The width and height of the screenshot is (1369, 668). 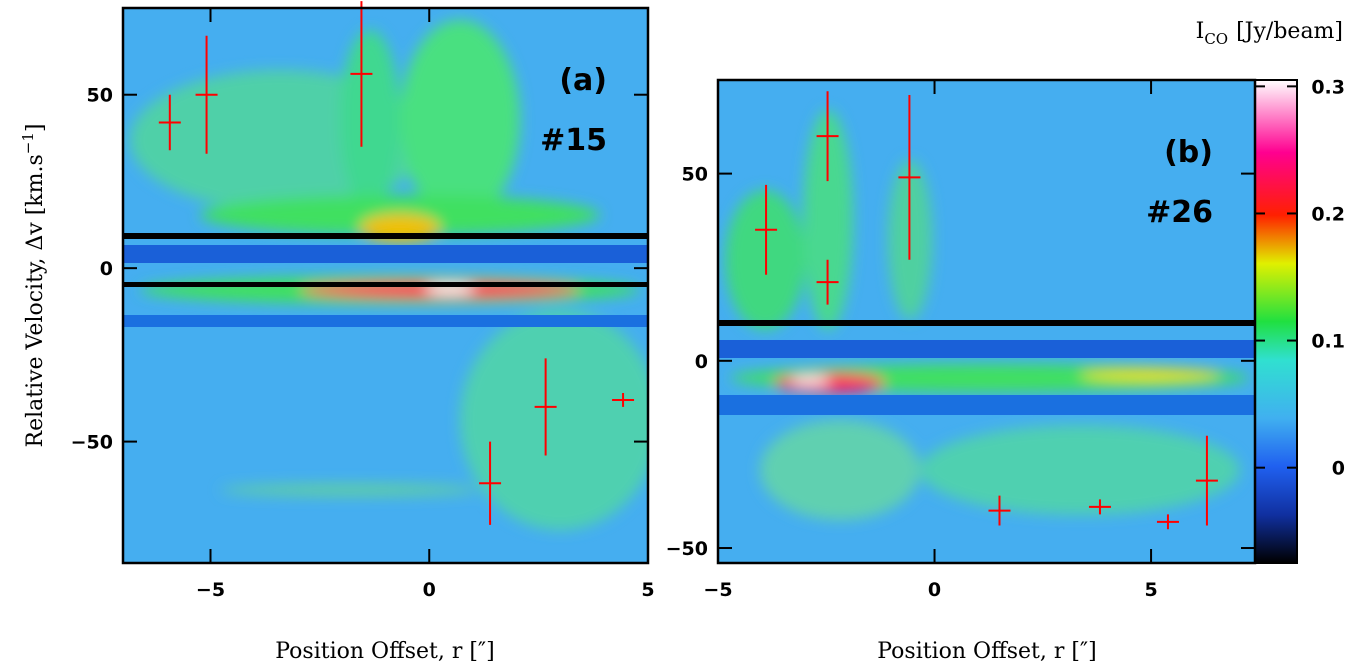 I want to click on y-axis-label-end: ], so click(x=35, y=127).